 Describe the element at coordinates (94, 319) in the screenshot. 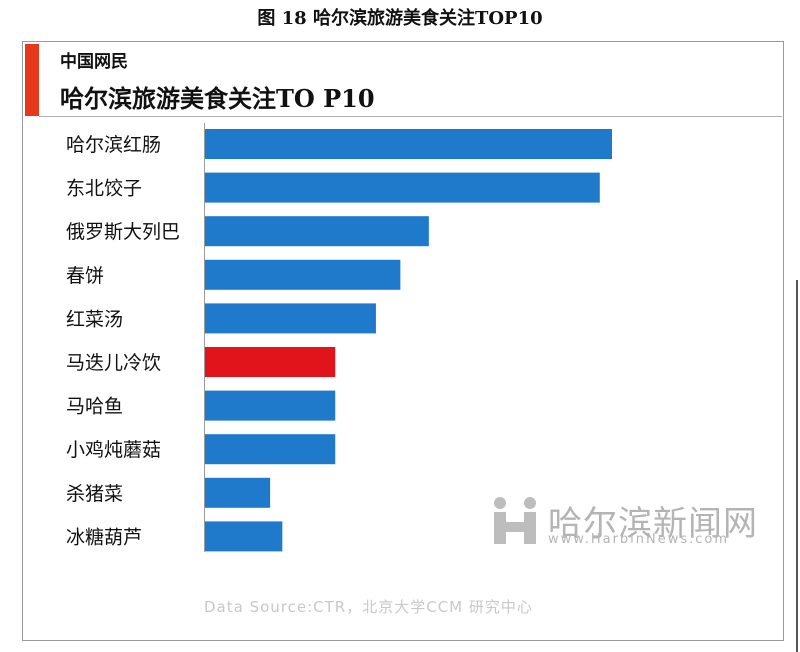

I see `category-label: 红菜汤` at that location.